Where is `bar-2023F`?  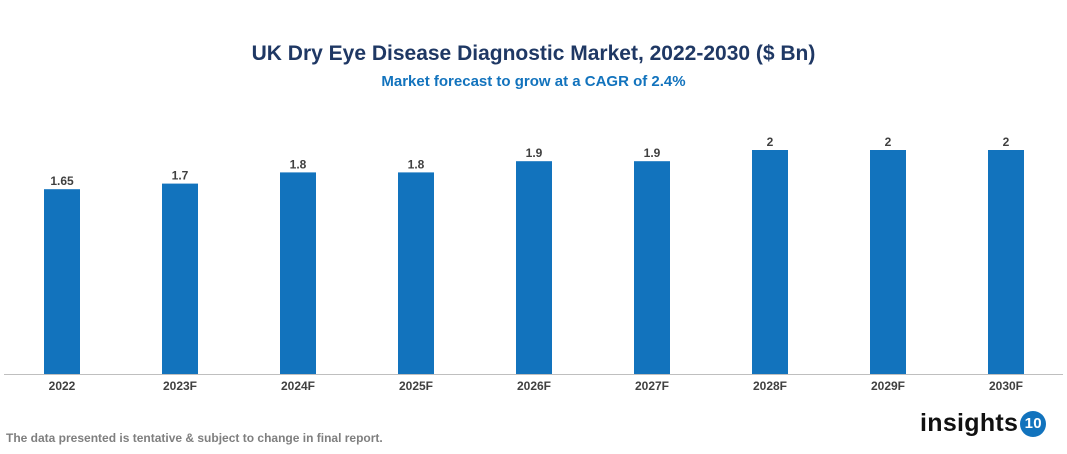 bar-2023F is located at coordinates (180, 278).